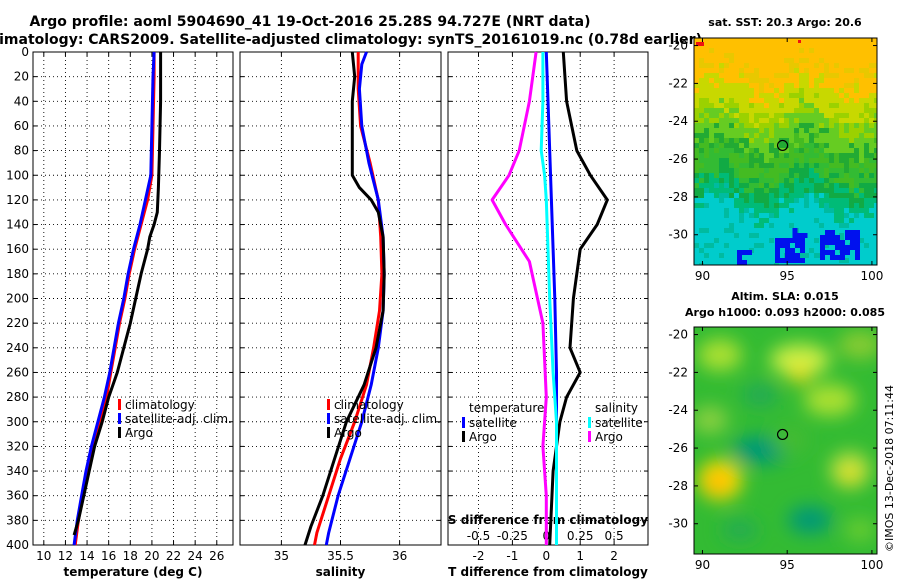  What do you see at coordinates (678, 235) in the screenshot?
I see `y-tick-label: -30` at bounding box center [678, 235].